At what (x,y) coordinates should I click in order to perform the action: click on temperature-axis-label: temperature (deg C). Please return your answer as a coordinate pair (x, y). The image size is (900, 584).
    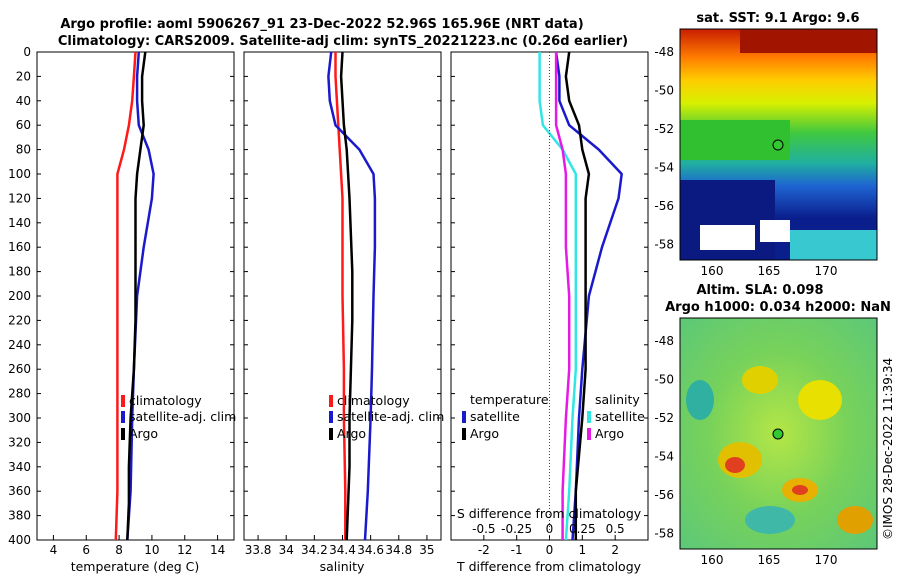
    Looking at the image, I should click on (135, 566).